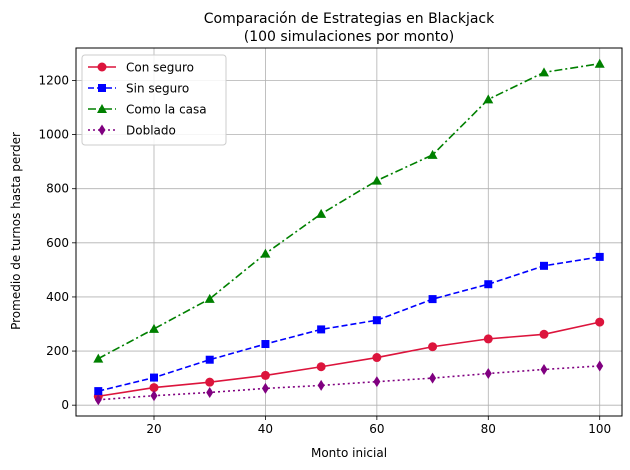 This screenshot has height=470, width=630. What do you see at coordinates (166, 110) in the screenshot?
I see `legend-label: Como la casa` at bounding box center [166, 110].